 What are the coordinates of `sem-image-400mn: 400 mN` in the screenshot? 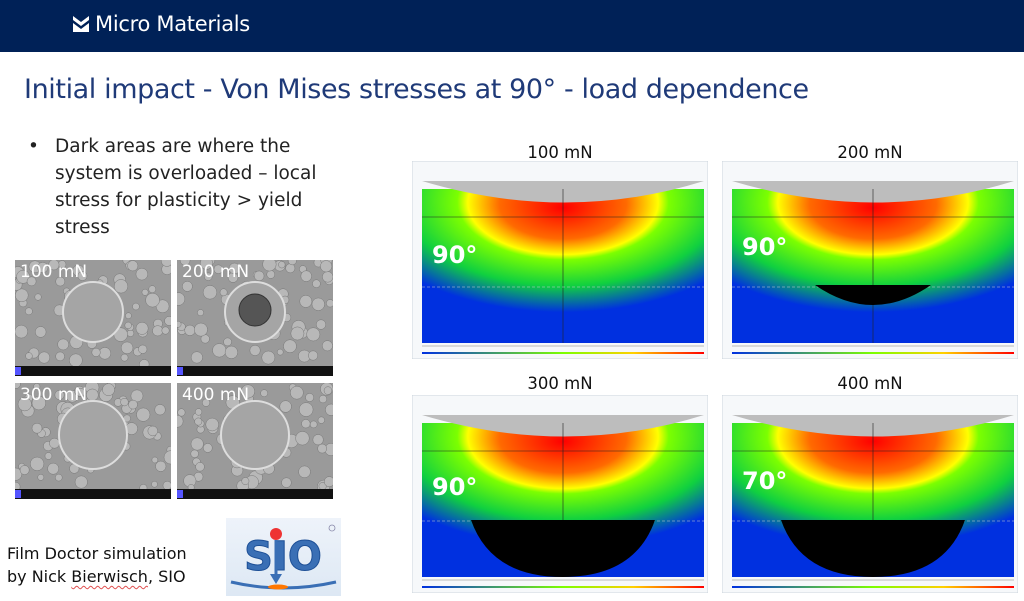 It's located at (255, 441).